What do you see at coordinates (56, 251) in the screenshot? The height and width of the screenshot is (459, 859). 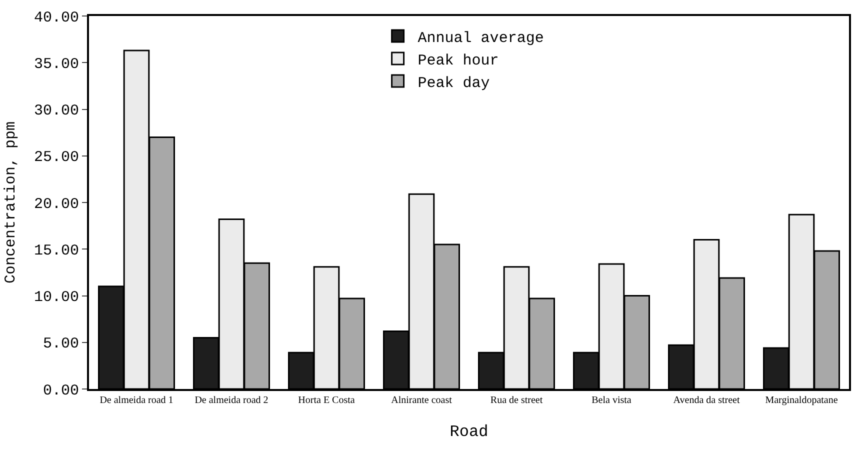 I see `y-tick-label: 15.00` at bounding box center [56, 251].